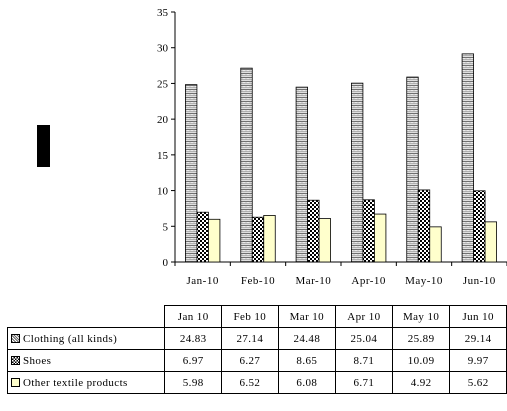 This screenshot has width=507, height=411. I want to click on table-column-header: Jan 10, so click(193, 316).